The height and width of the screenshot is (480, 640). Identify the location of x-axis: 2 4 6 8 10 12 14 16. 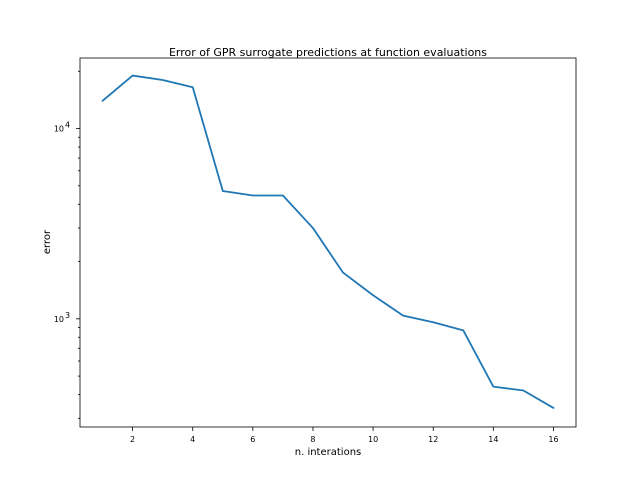
(344, 435).